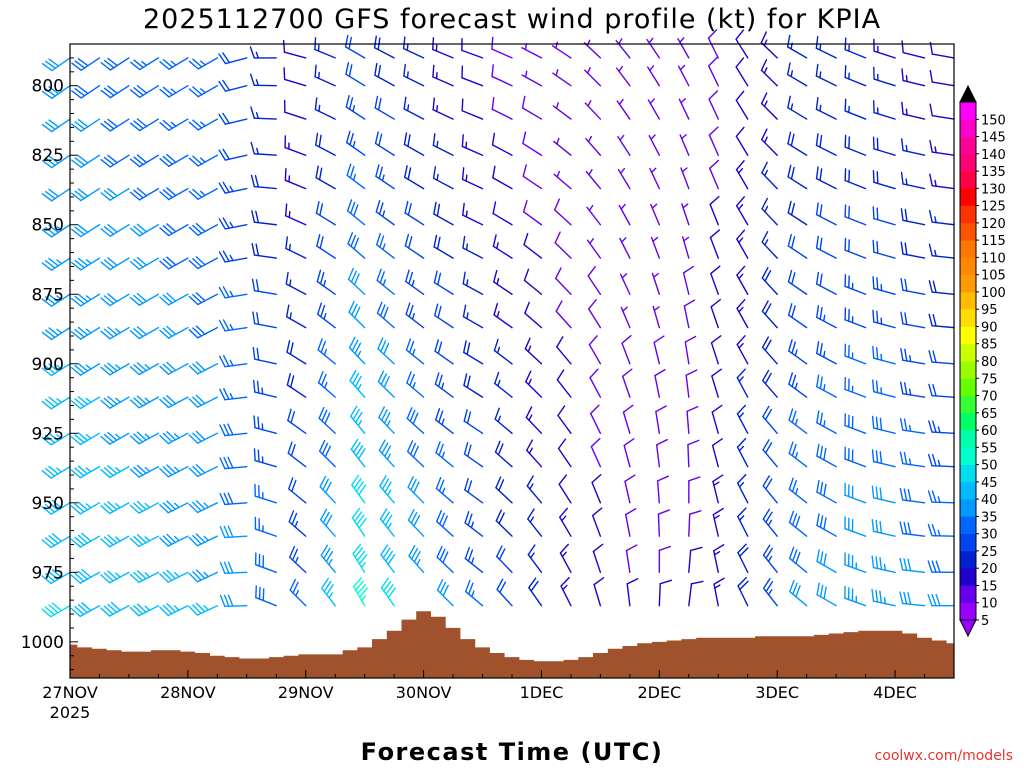  I want to click on colorbar-label: 55, so click(989, 448).